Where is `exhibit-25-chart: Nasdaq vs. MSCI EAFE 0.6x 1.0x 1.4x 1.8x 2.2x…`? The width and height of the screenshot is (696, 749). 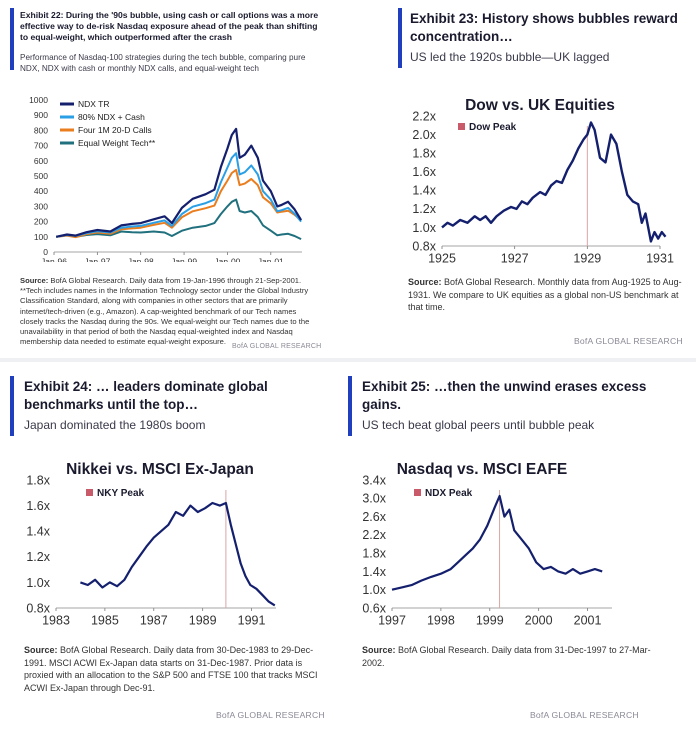 exhibit-25-chart: Nasdaq vs. MSCI EAFE 0.6x 1.0x 1.4x 1.8x 2.2x… is located at coordinates (487, 544).